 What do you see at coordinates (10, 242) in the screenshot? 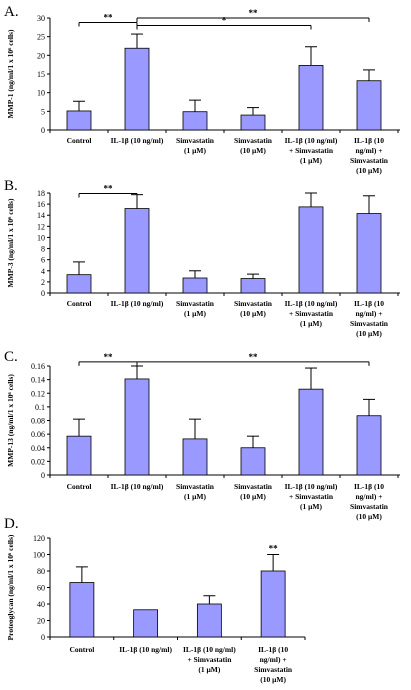
I see `y-axis-label: MMP-3 (ng/ml/1 x 10⁶ cells)` at bounding box center [10, 242].